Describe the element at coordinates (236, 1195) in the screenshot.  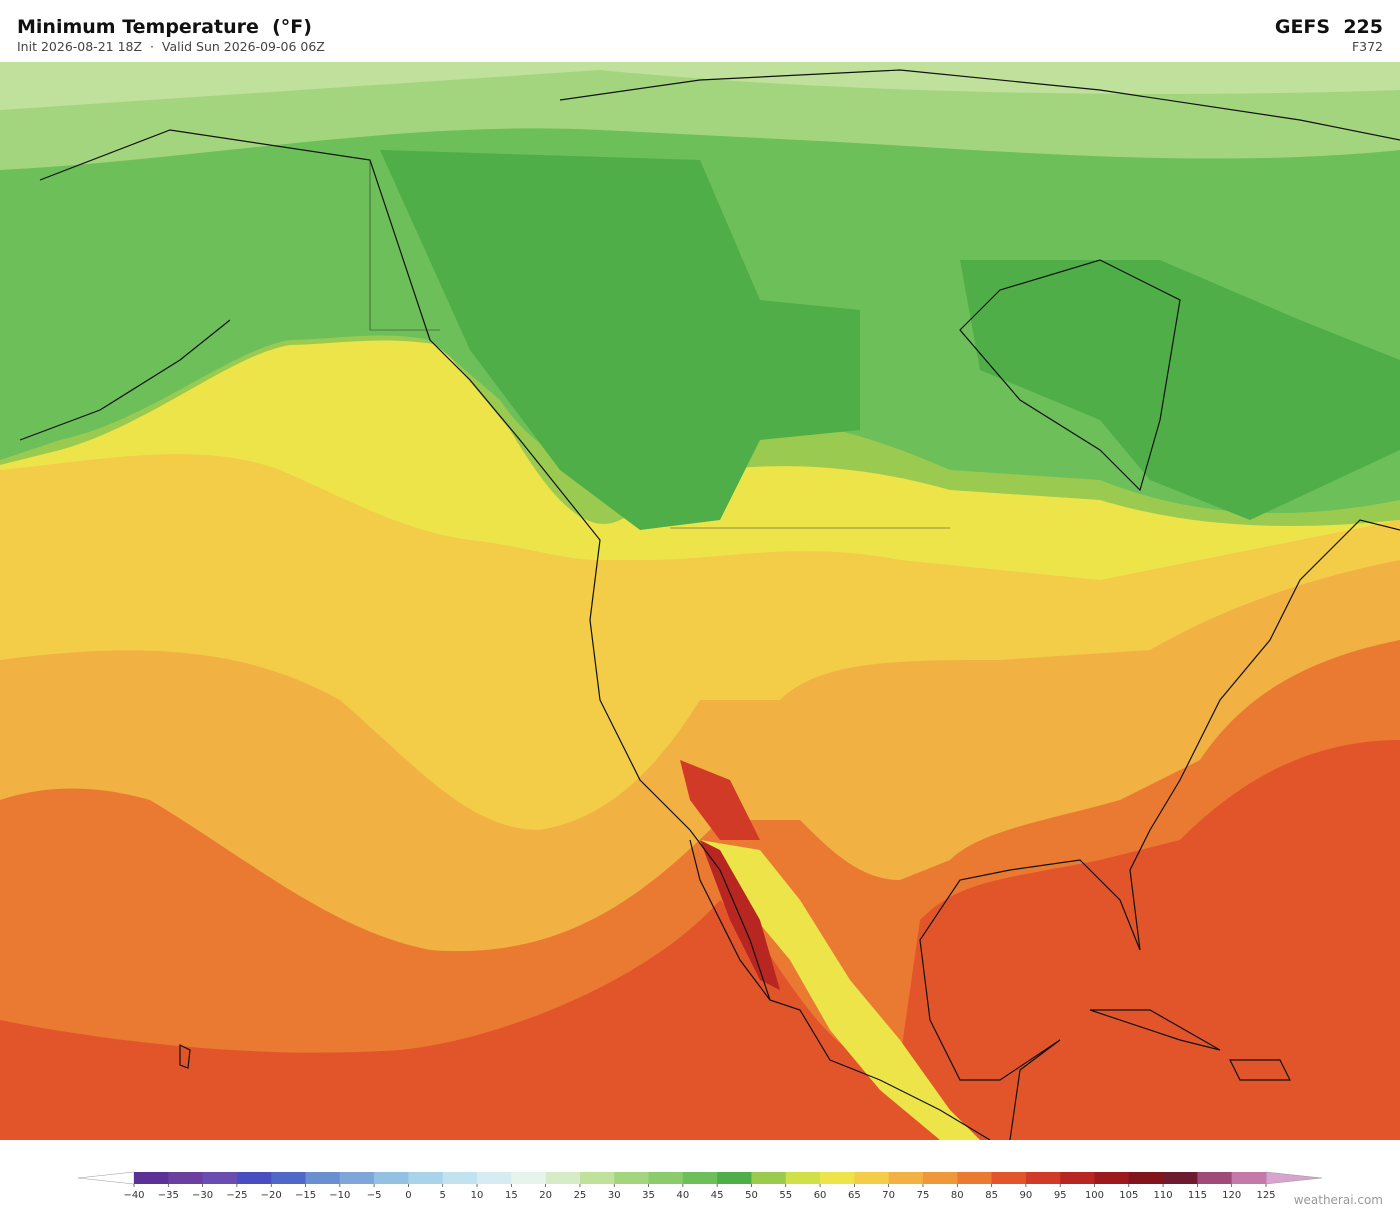
I see `colorbar-tick-label: −25` at that location.